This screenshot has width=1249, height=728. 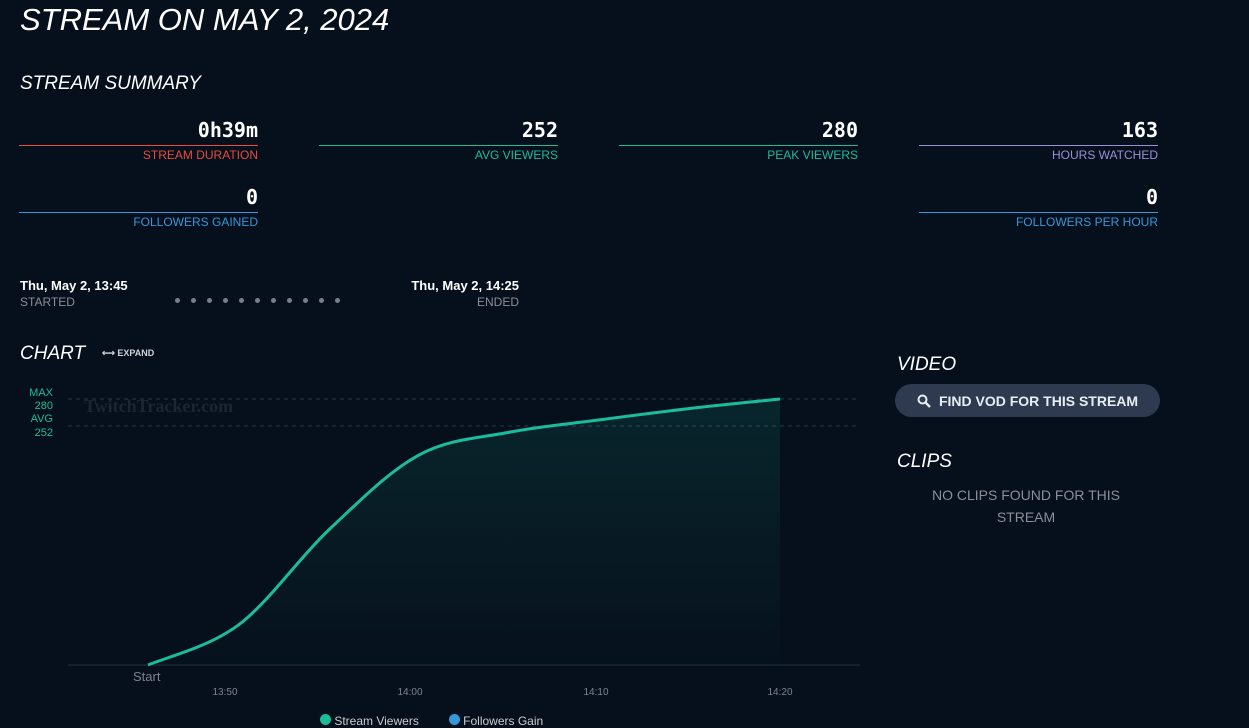 What do you see at coordinates (438, 132) in the screenshot?
I see `stat-value: 252` at bounding box center [438, 132].